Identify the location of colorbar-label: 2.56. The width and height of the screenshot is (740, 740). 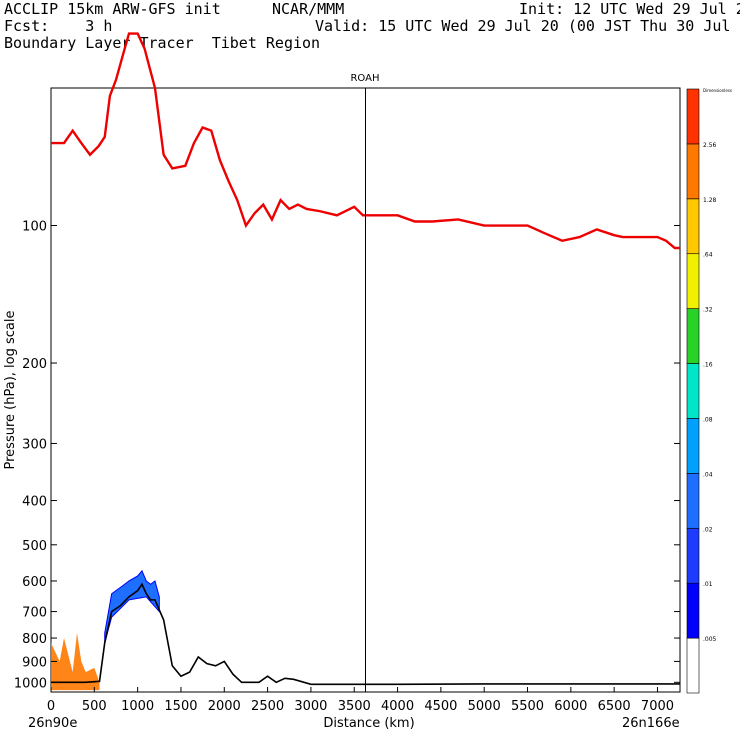
(710, 145).